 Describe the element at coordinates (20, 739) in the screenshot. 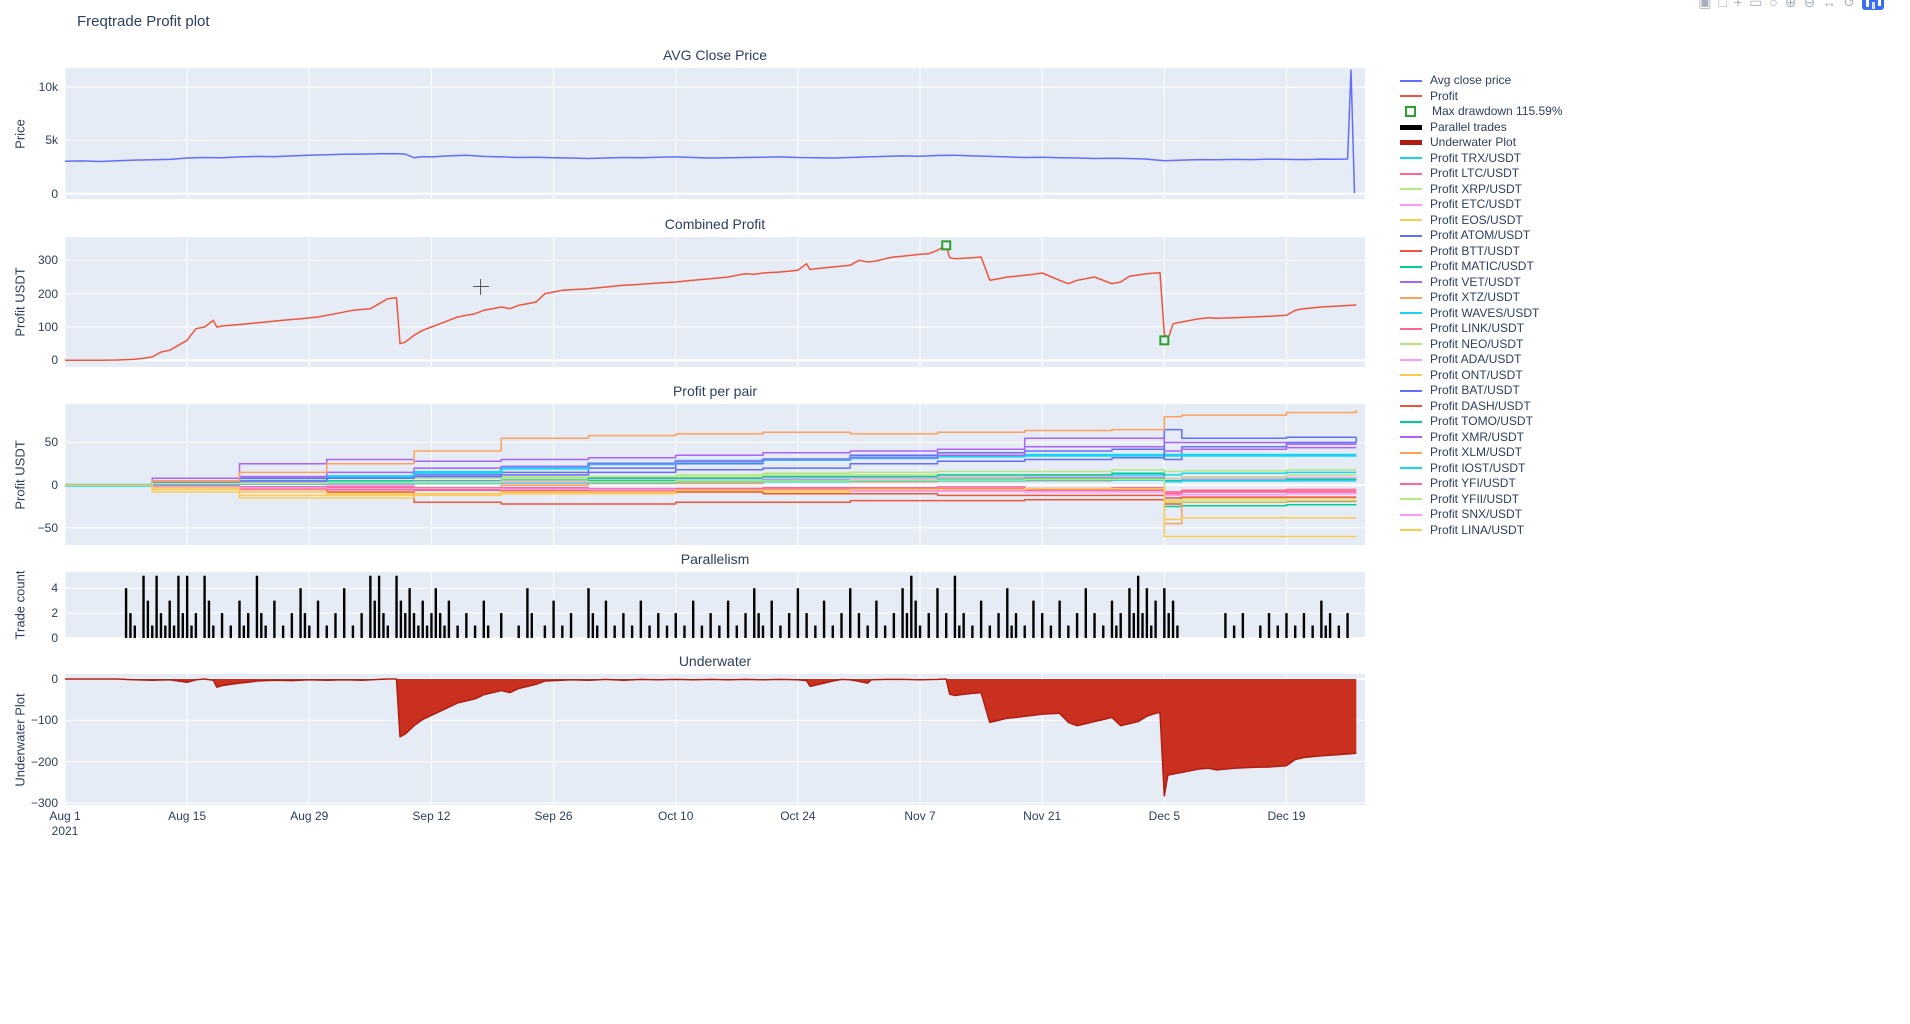

I see `y-axis-label: Underwater Plot` at that location.